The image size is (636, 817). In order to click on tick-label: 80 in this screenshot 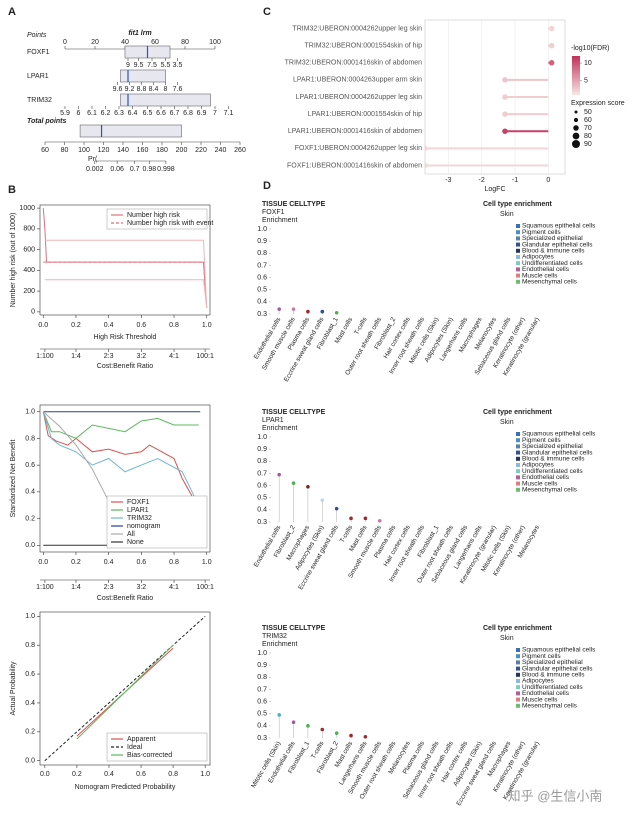, I will do `click(185, 42)`.